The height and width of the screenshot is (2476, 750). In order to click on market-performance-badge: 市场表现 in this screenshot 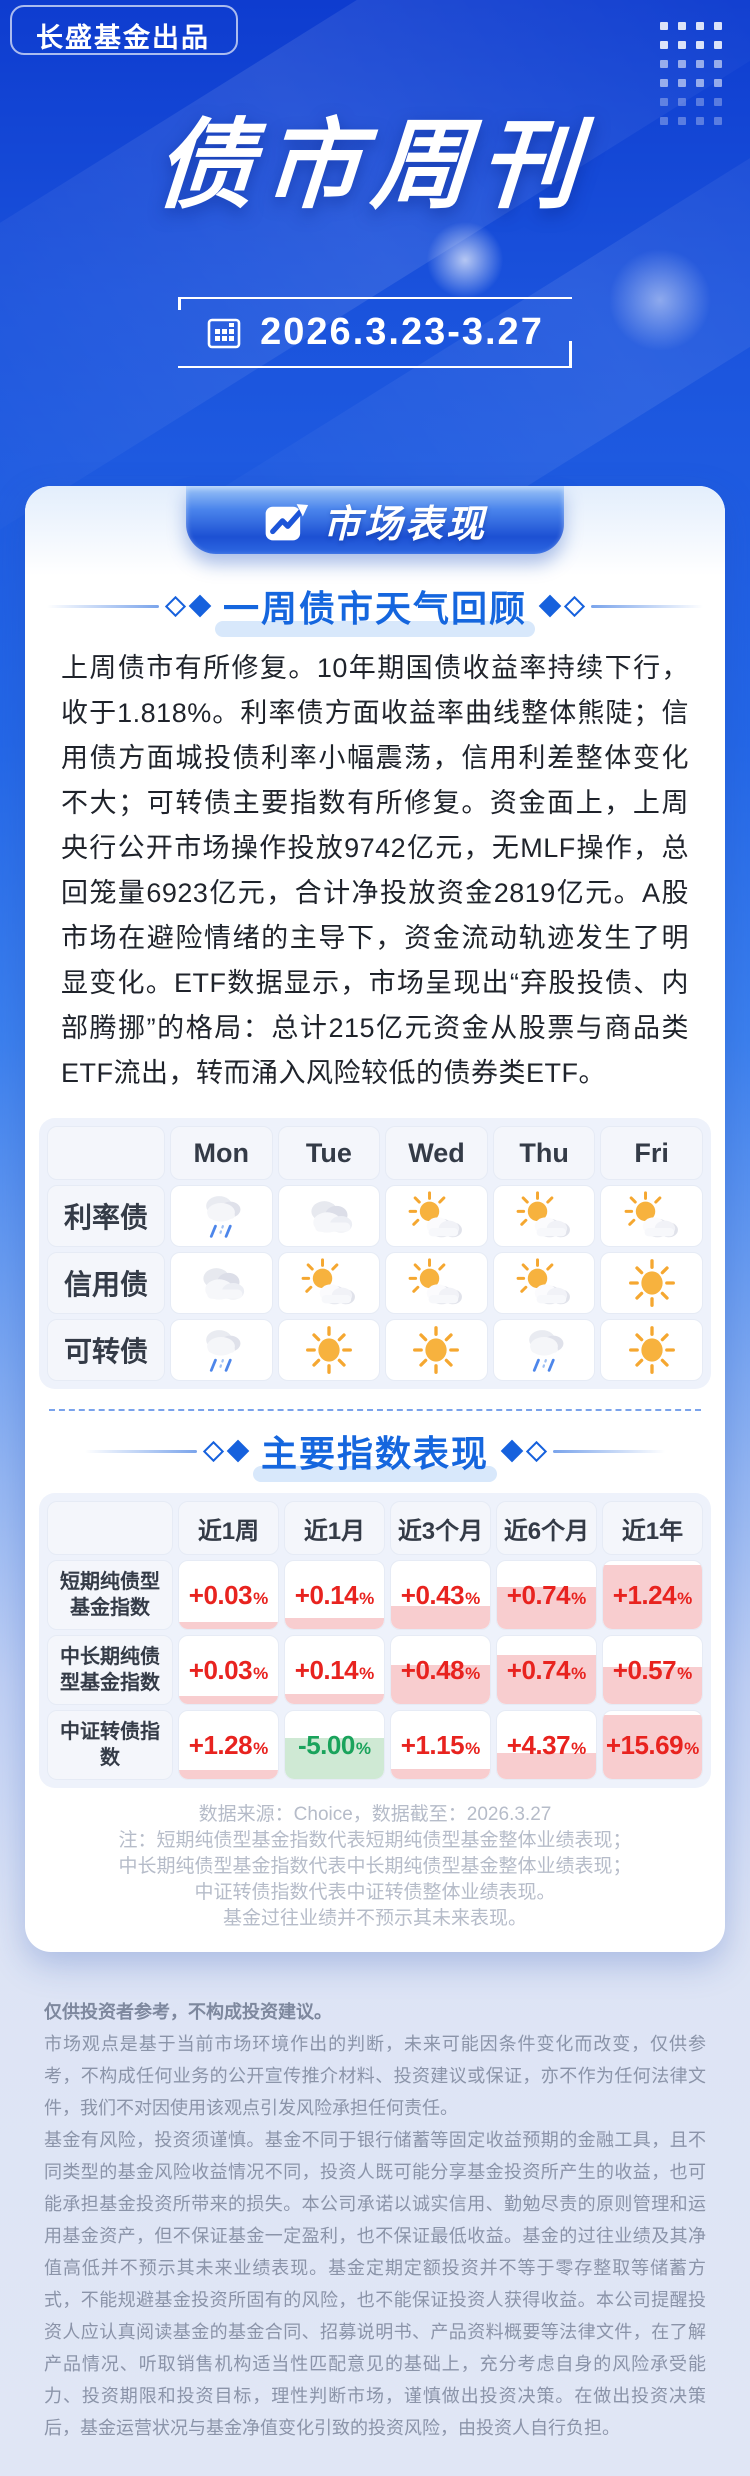, I will do `click(375, 520)`.